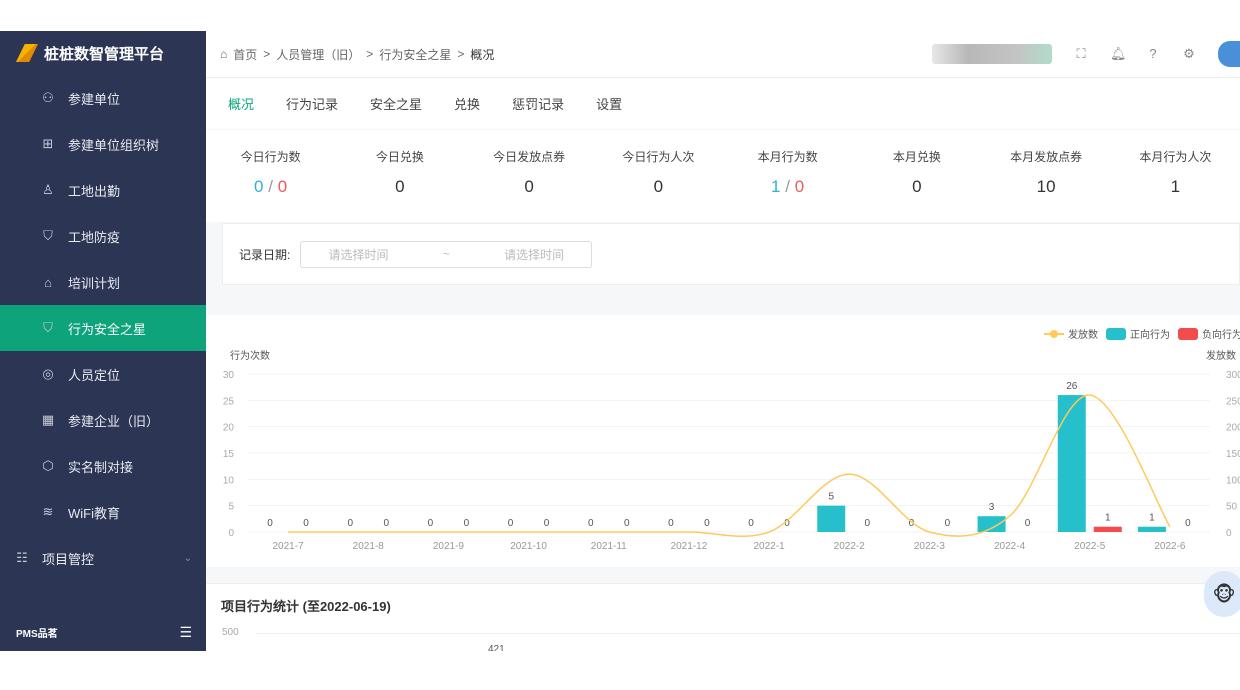  What do you see at coordinates (48, 97) in the screenshot?
I see `org-icon: ⚇` at bounding box center [48, 97].